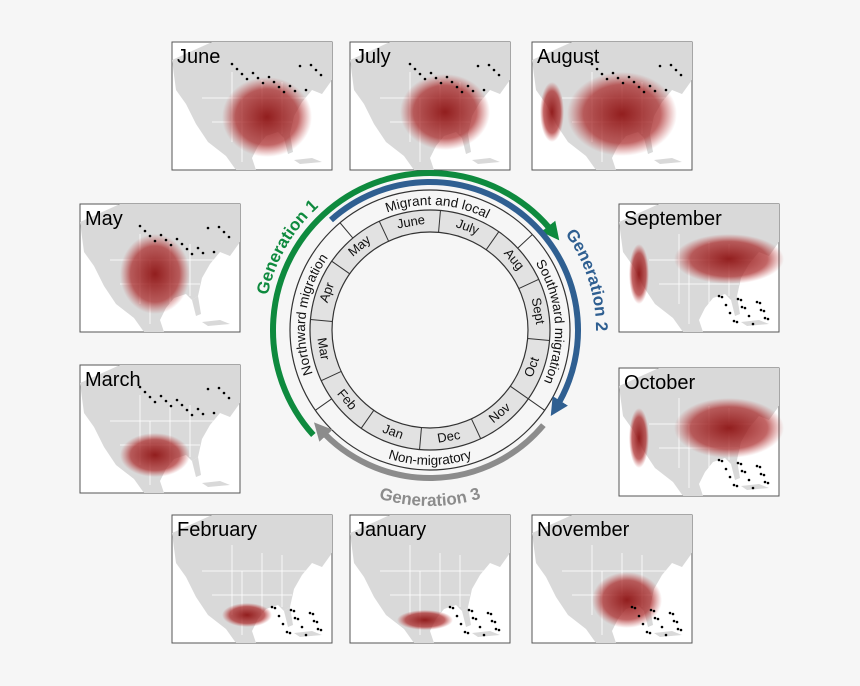 This screenshot has height=686, width=860. What do you see at coordinates (113, 380) in the screenshot?
I see `month-label: March` at bounding box center [113, 380].